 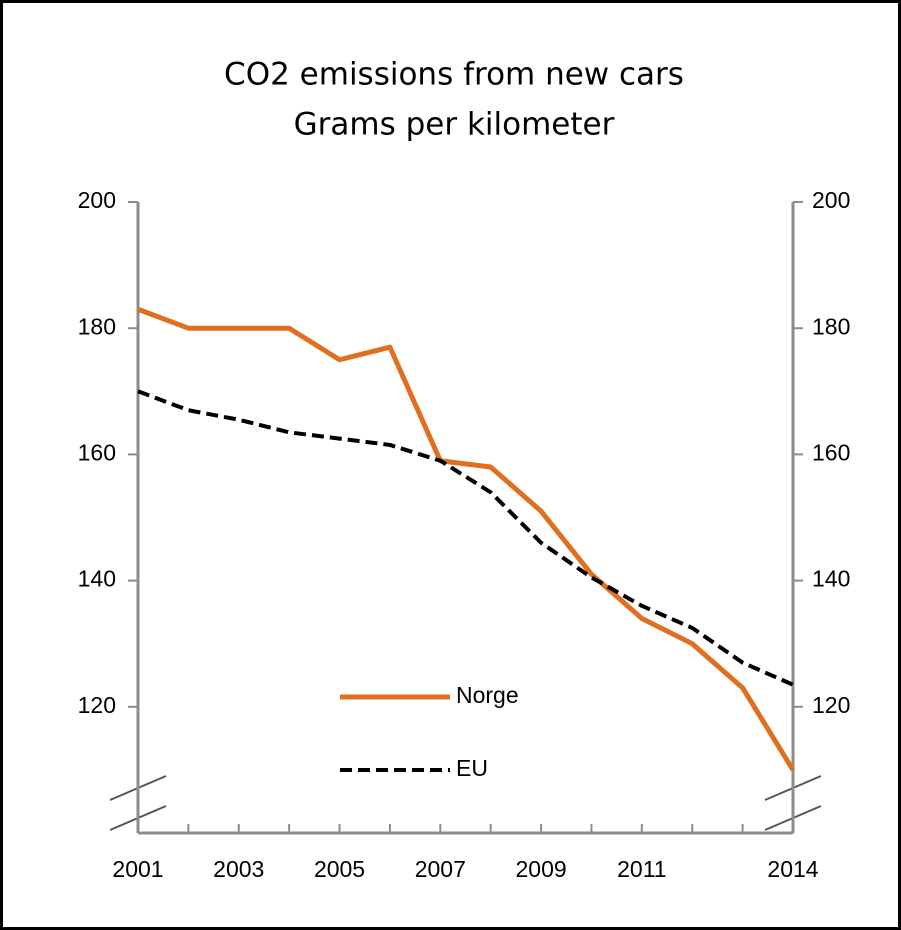 What do you see at coordinates (540, 869) in the screenshot?
I see `x-tick-label: 2009` at bounding box center [540, 869].